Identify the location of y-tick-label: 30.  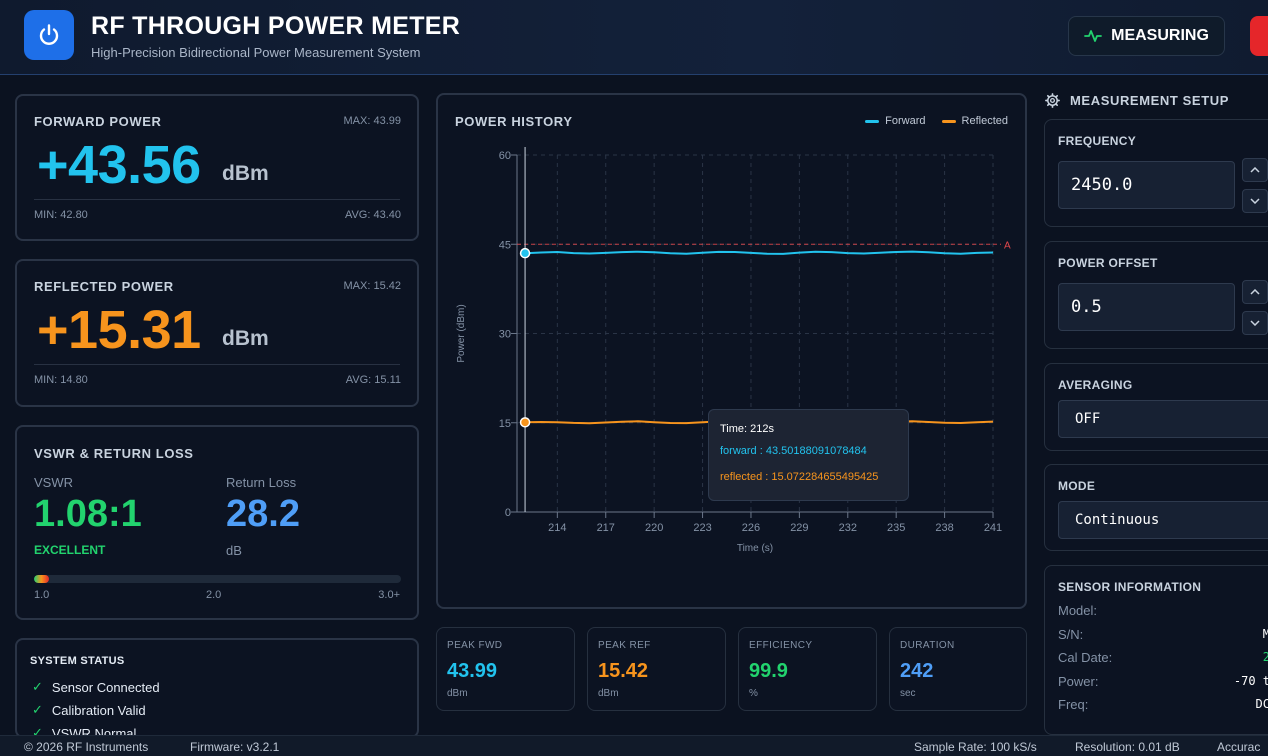
(505, 335).